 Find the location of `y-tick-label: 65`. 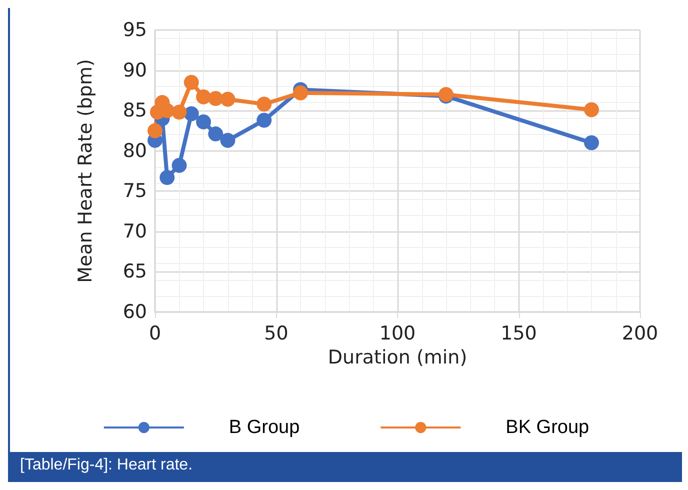

y-tick-label: 65 is located at coordinates (134, 271).